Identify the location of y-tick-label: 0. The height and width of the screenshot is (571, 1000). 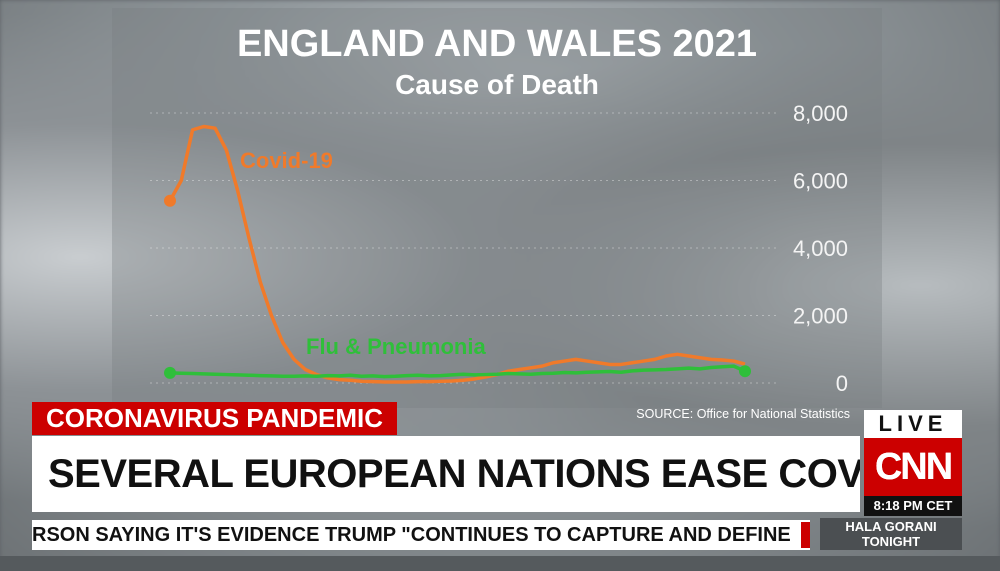
(842, 383).